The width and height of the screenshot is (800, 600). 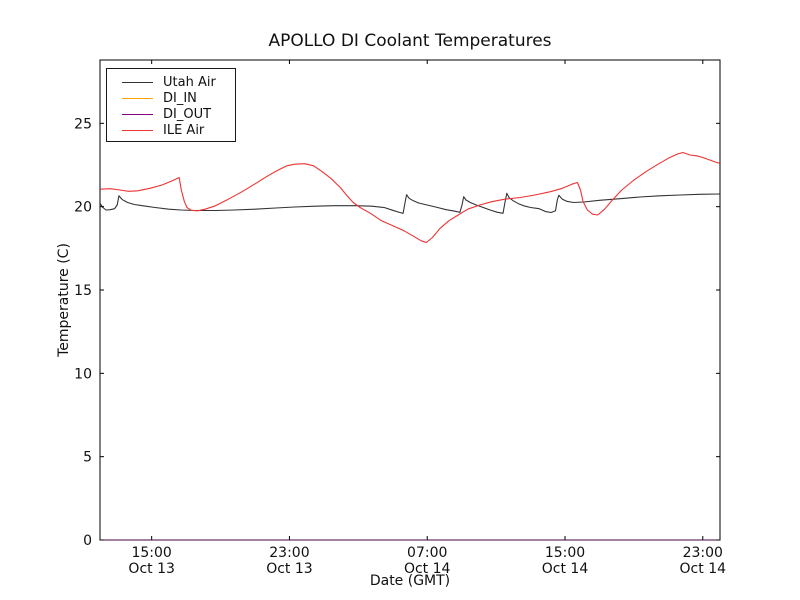 I want to click on series-line-ile-air, so click(x=410, y=197).